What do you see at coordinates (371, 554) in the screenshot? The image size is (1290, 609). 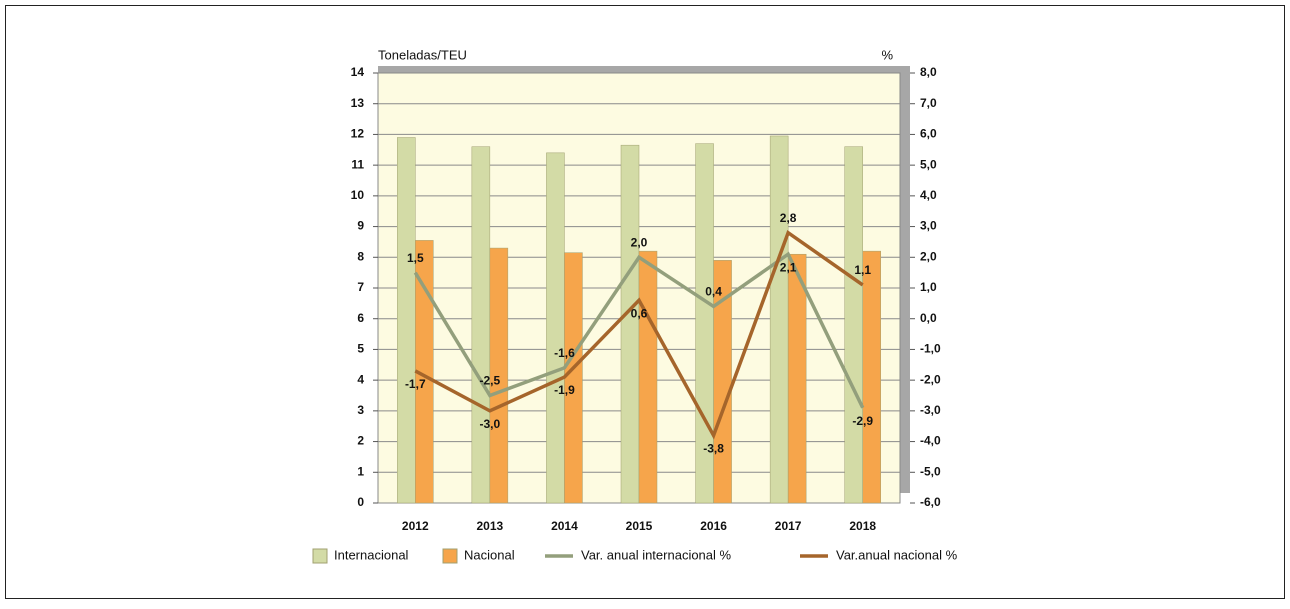 I see `legend-label: Internacional` at bounding box center [371, 554].